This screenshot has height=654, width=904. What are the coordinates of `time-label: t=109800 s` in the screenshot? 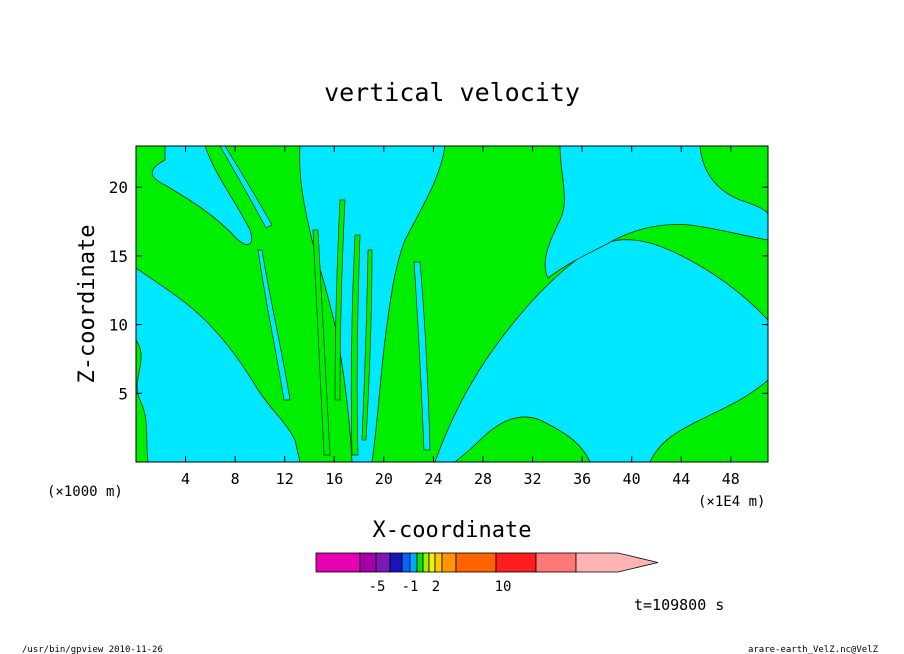 It's located at (679, 605).